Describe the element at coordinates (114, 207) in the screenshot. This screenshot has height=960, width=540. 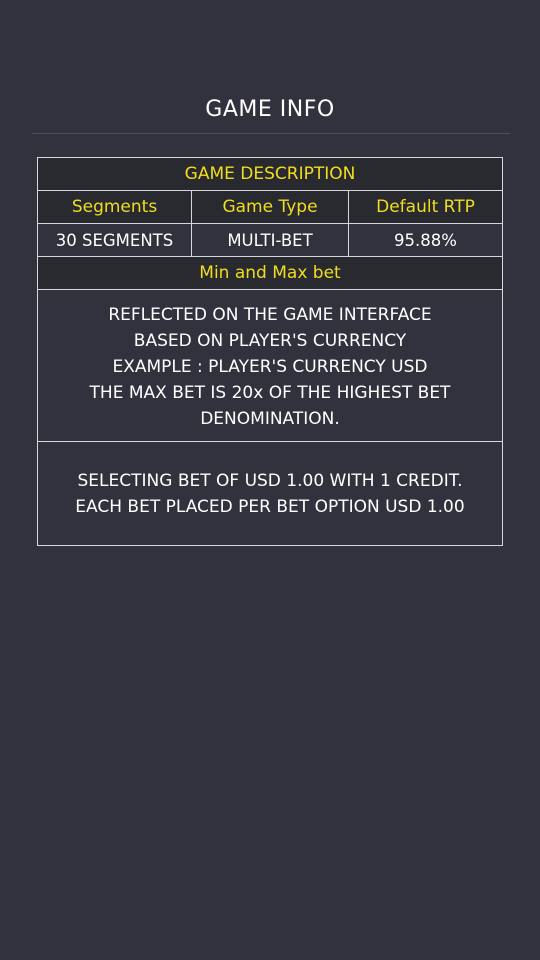
I see `column-header-segments: Segments` at that location.